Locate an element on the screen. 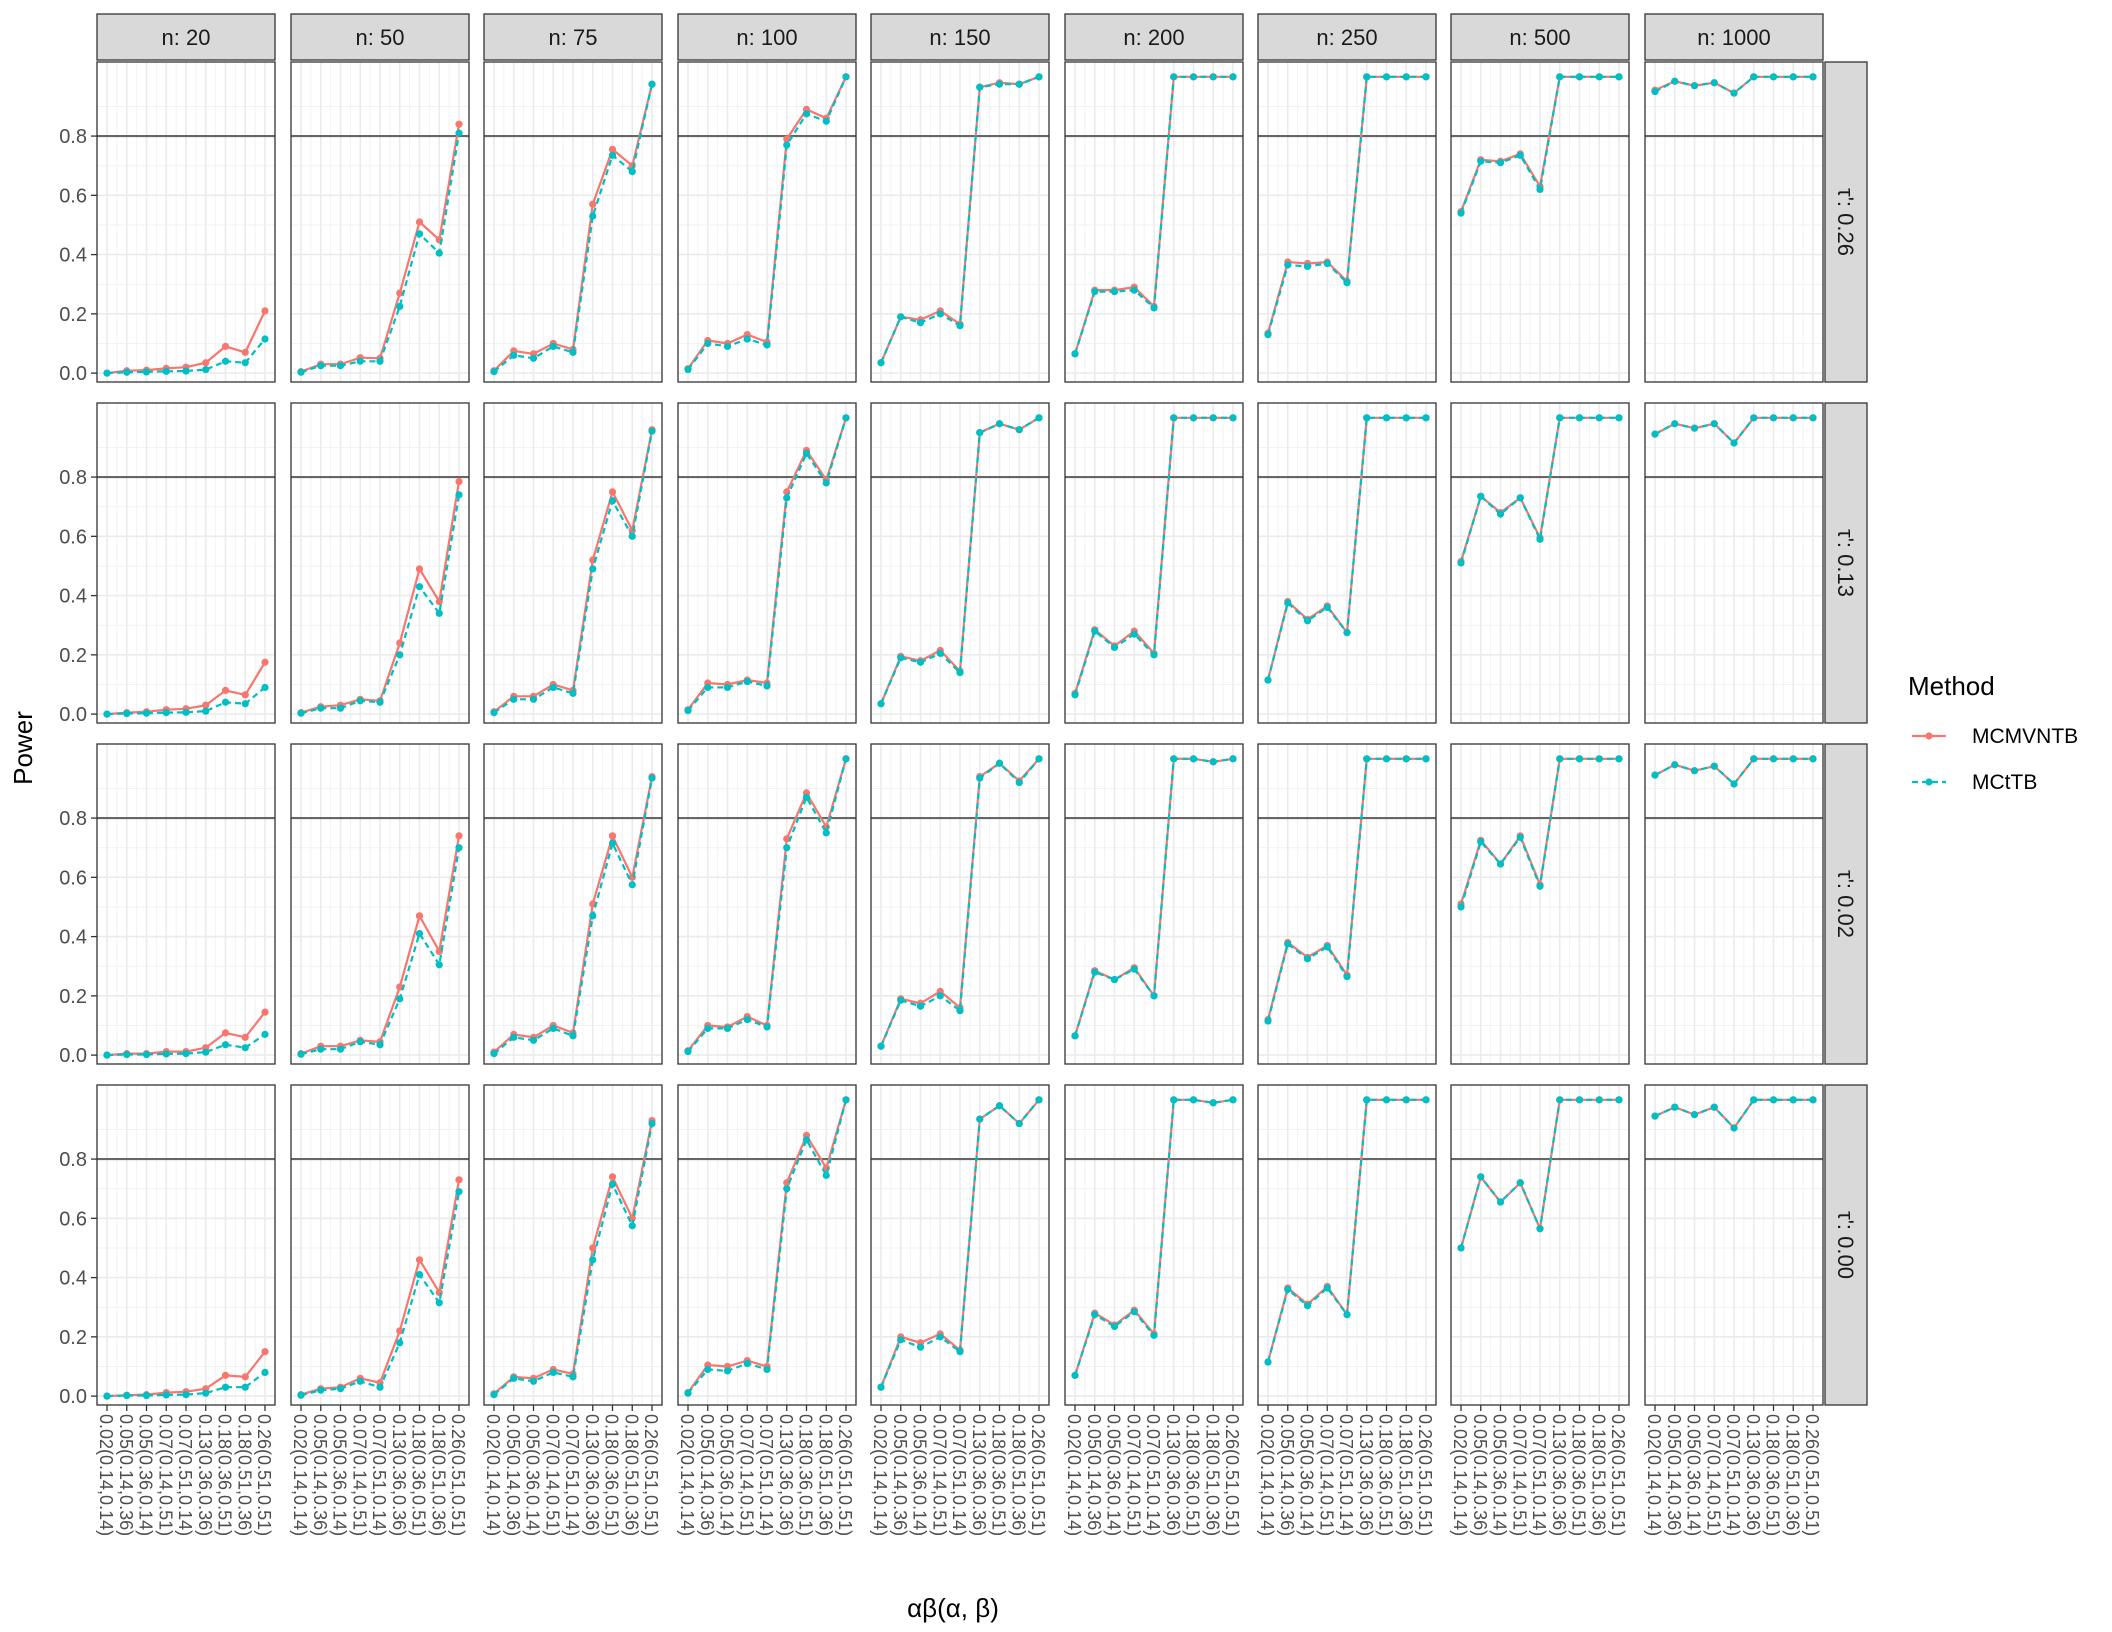 Image resolution: width=2112 pixels, height=1632 pixels. column-strip is located at coordinates (767, 37).